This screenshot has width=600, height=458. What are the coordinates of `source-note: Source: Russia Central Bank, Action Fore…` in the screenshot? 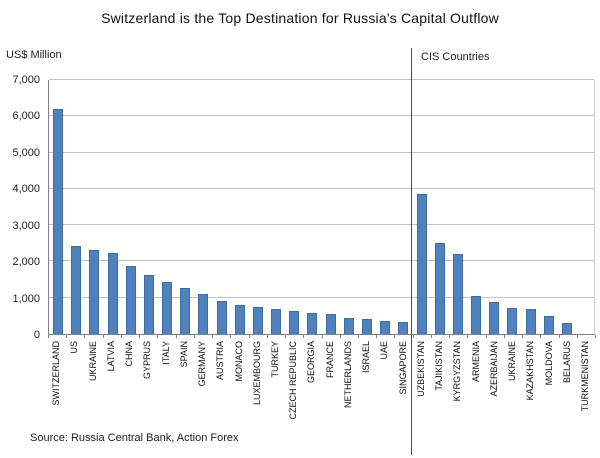 It's located at (134, 438).